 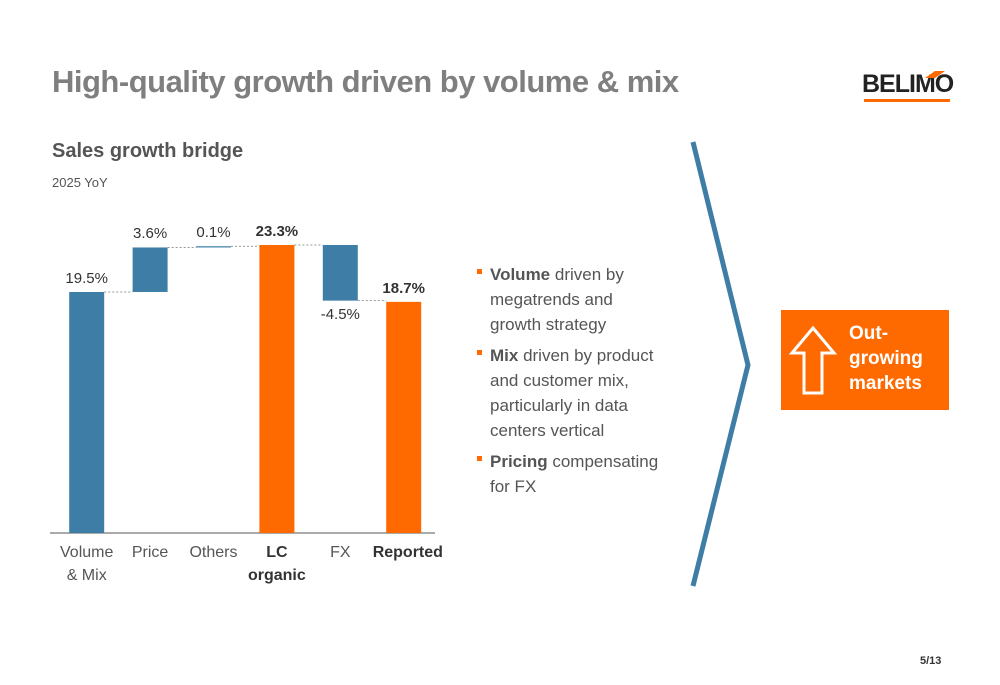 I want to click on x-tick-label: Volume & Mix, so click(x=87, y=564).